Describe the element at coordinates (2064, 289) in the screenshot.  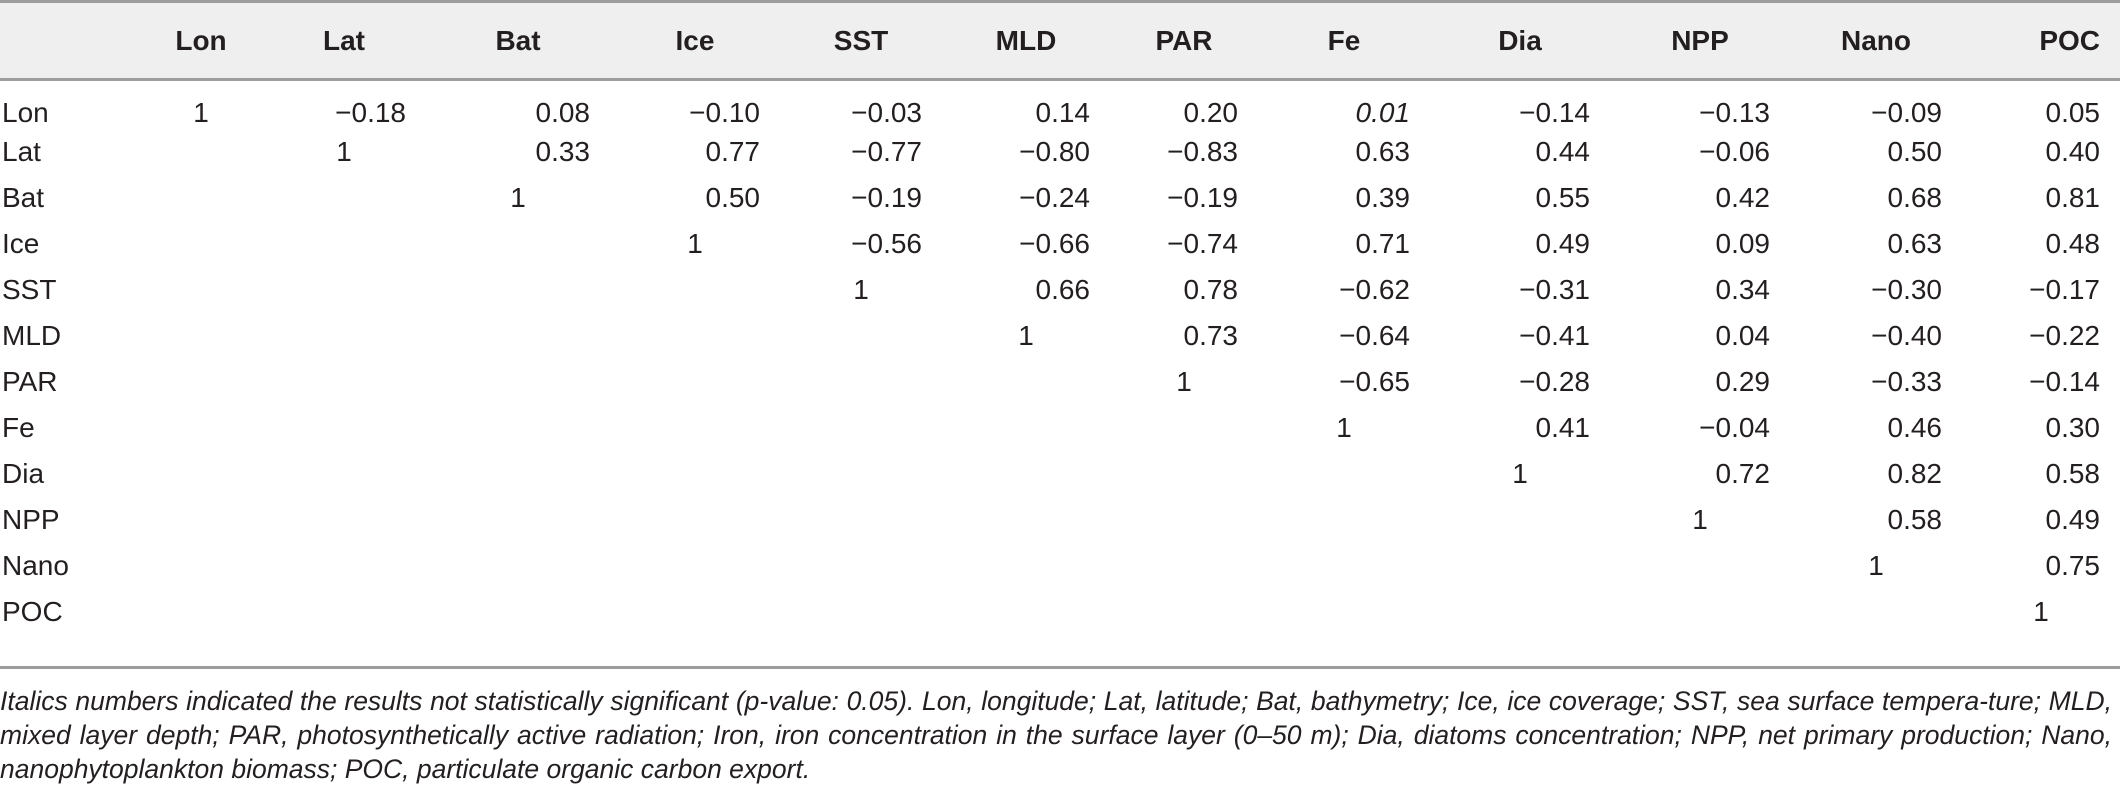
I see `correlation-cell: −0.17` at that location.